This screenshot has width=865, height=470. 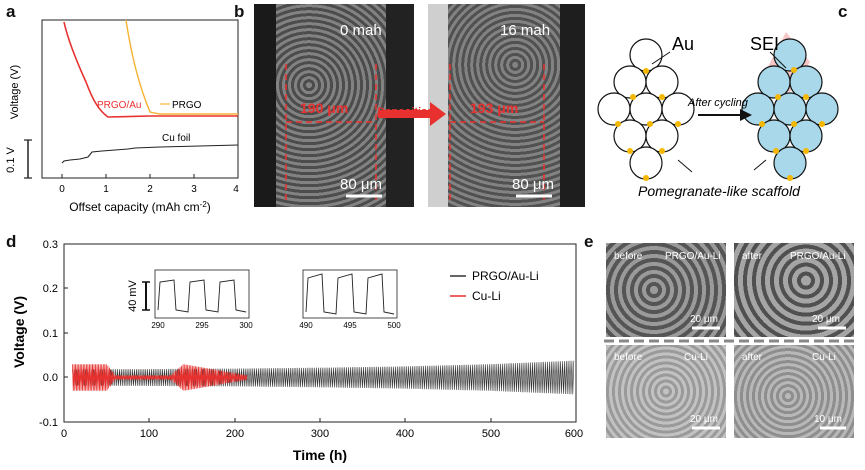 I want to click on panel-label-c: c, so click(x=843, y=11).